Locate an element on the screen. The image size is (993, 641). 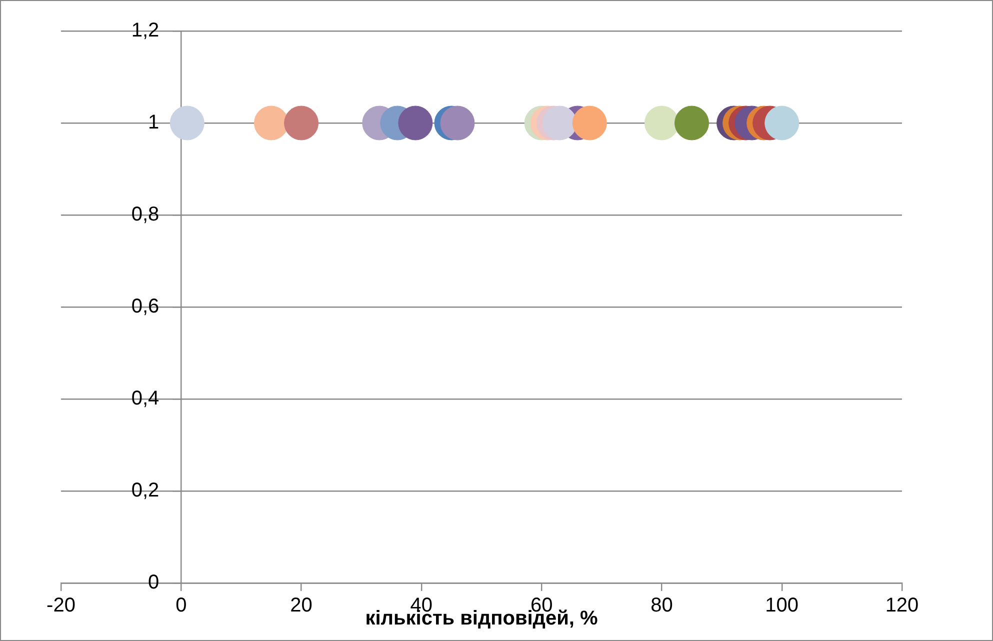
y-tick-label: 0,2 is located at coordinates (145, 491).